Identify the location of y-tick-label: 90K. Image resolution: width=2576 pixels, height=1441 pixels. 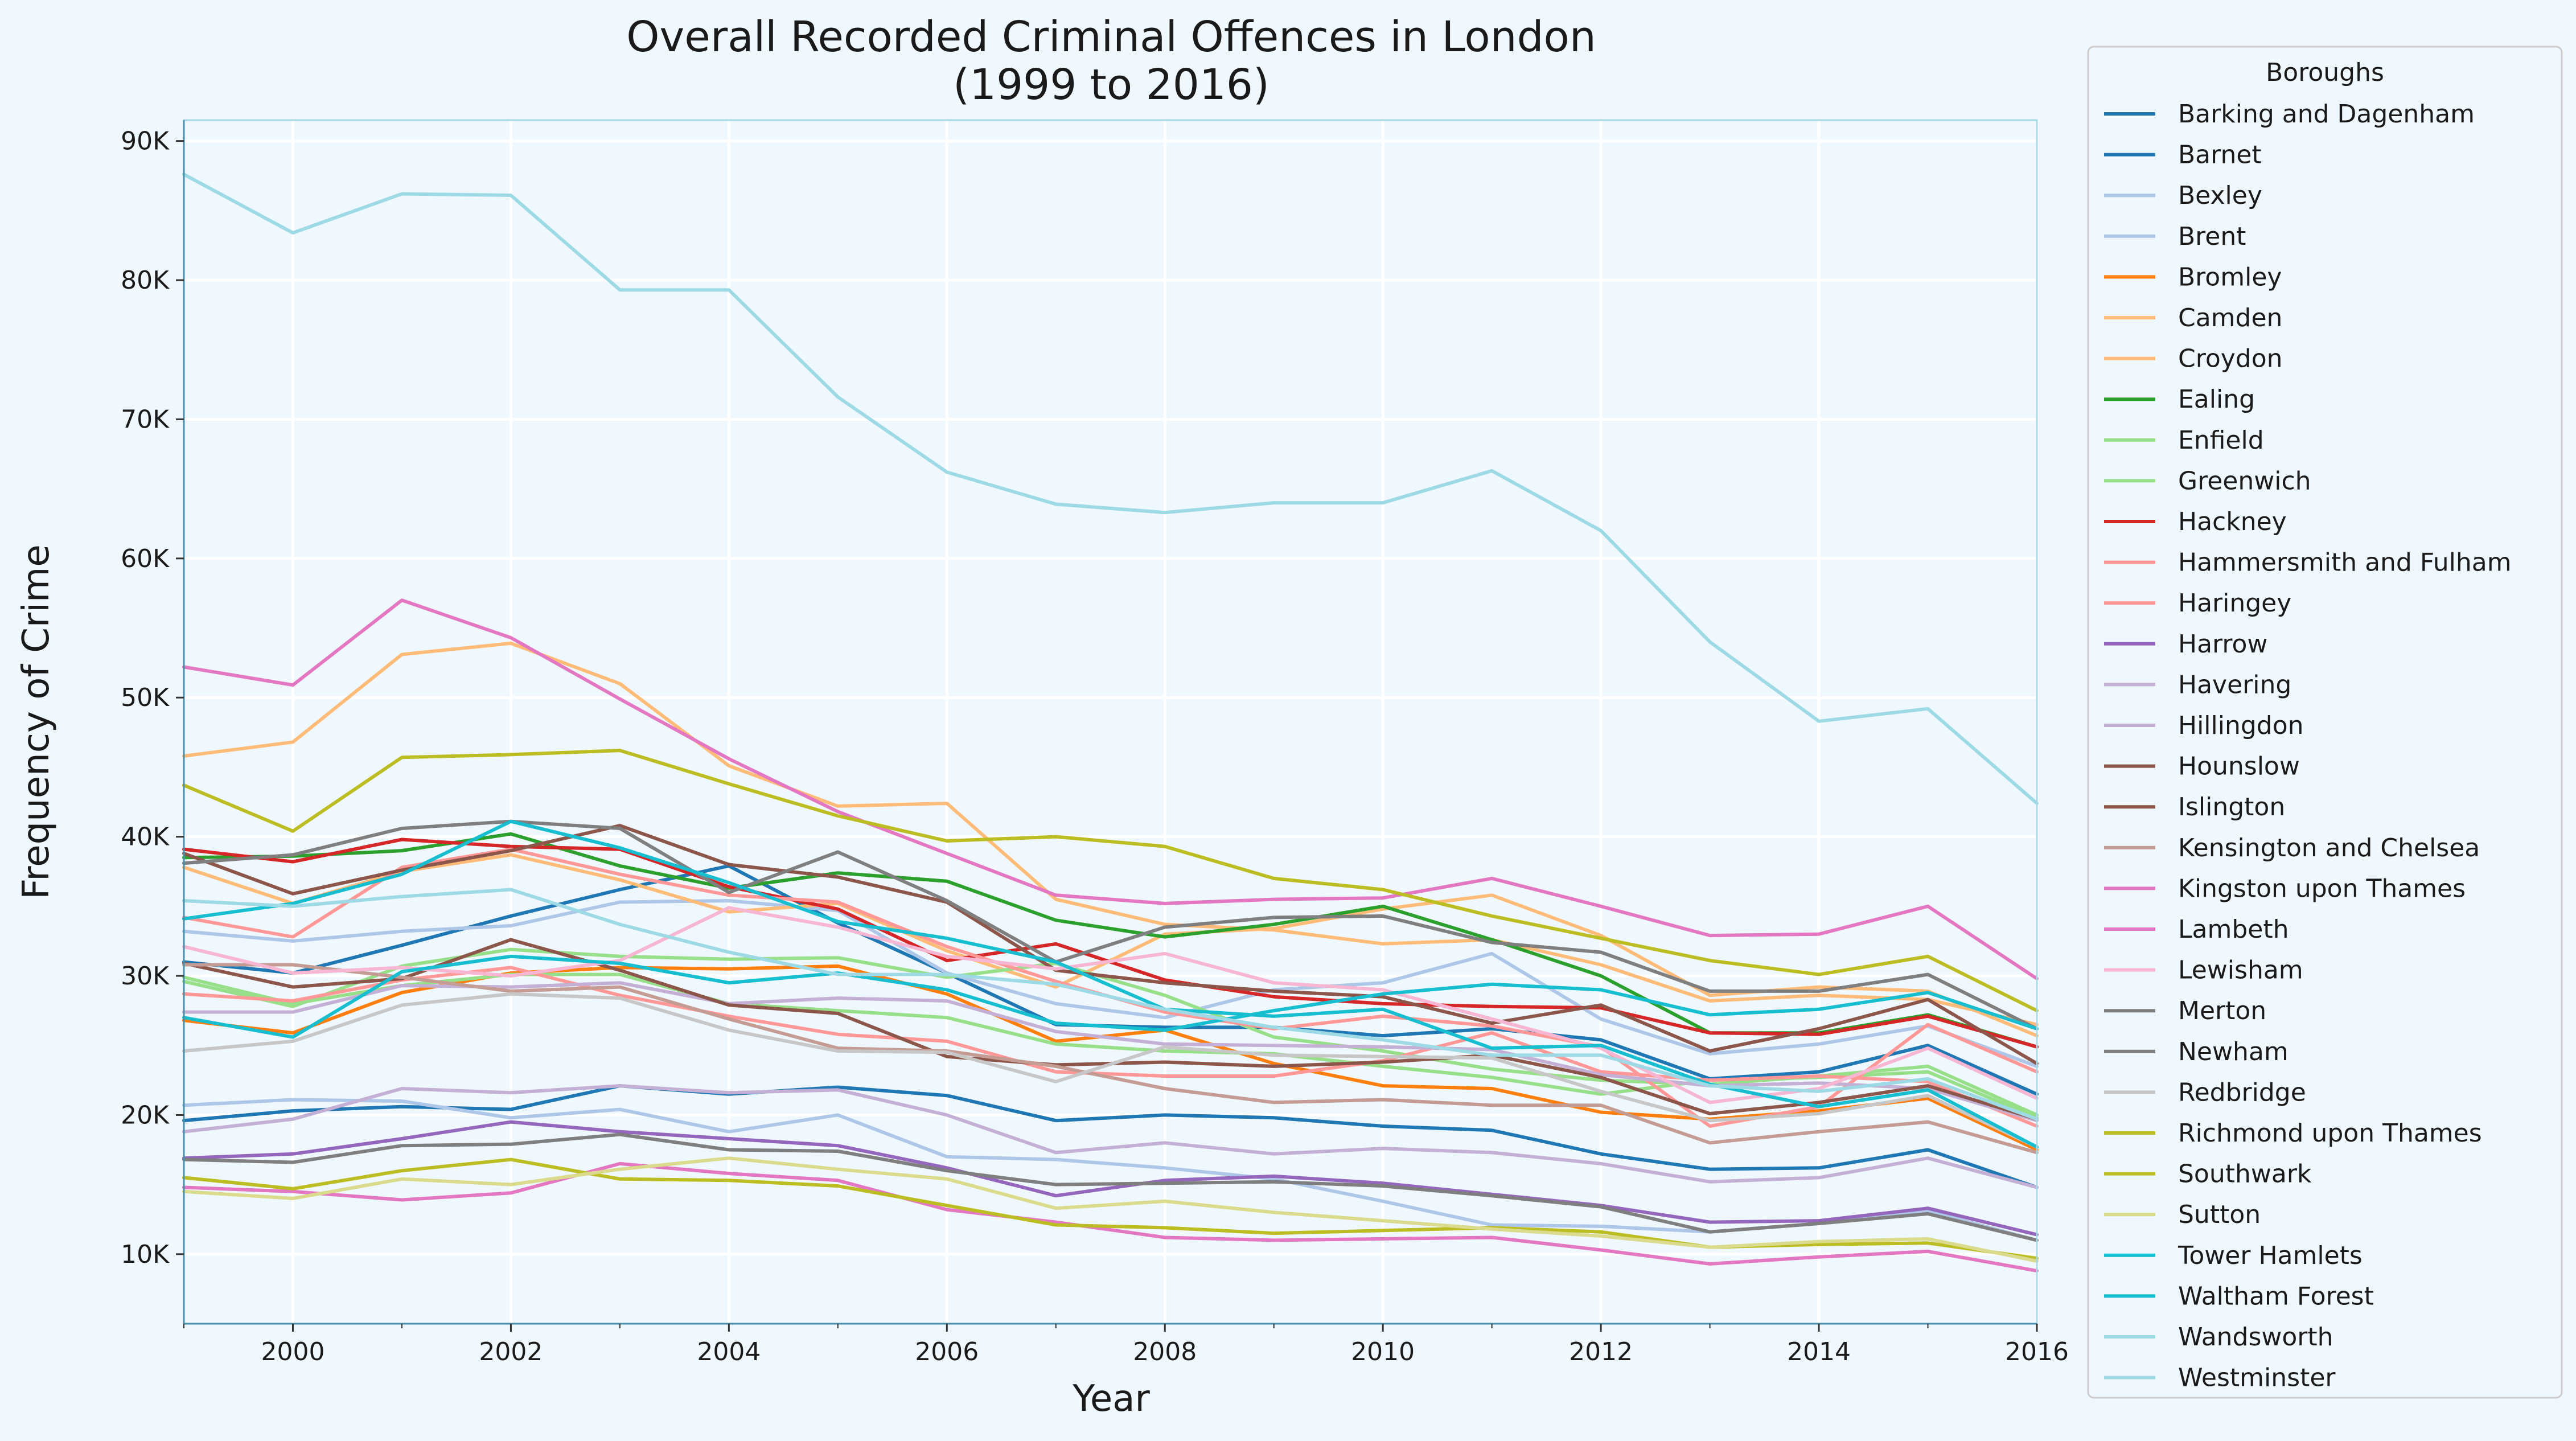
(145, 141).